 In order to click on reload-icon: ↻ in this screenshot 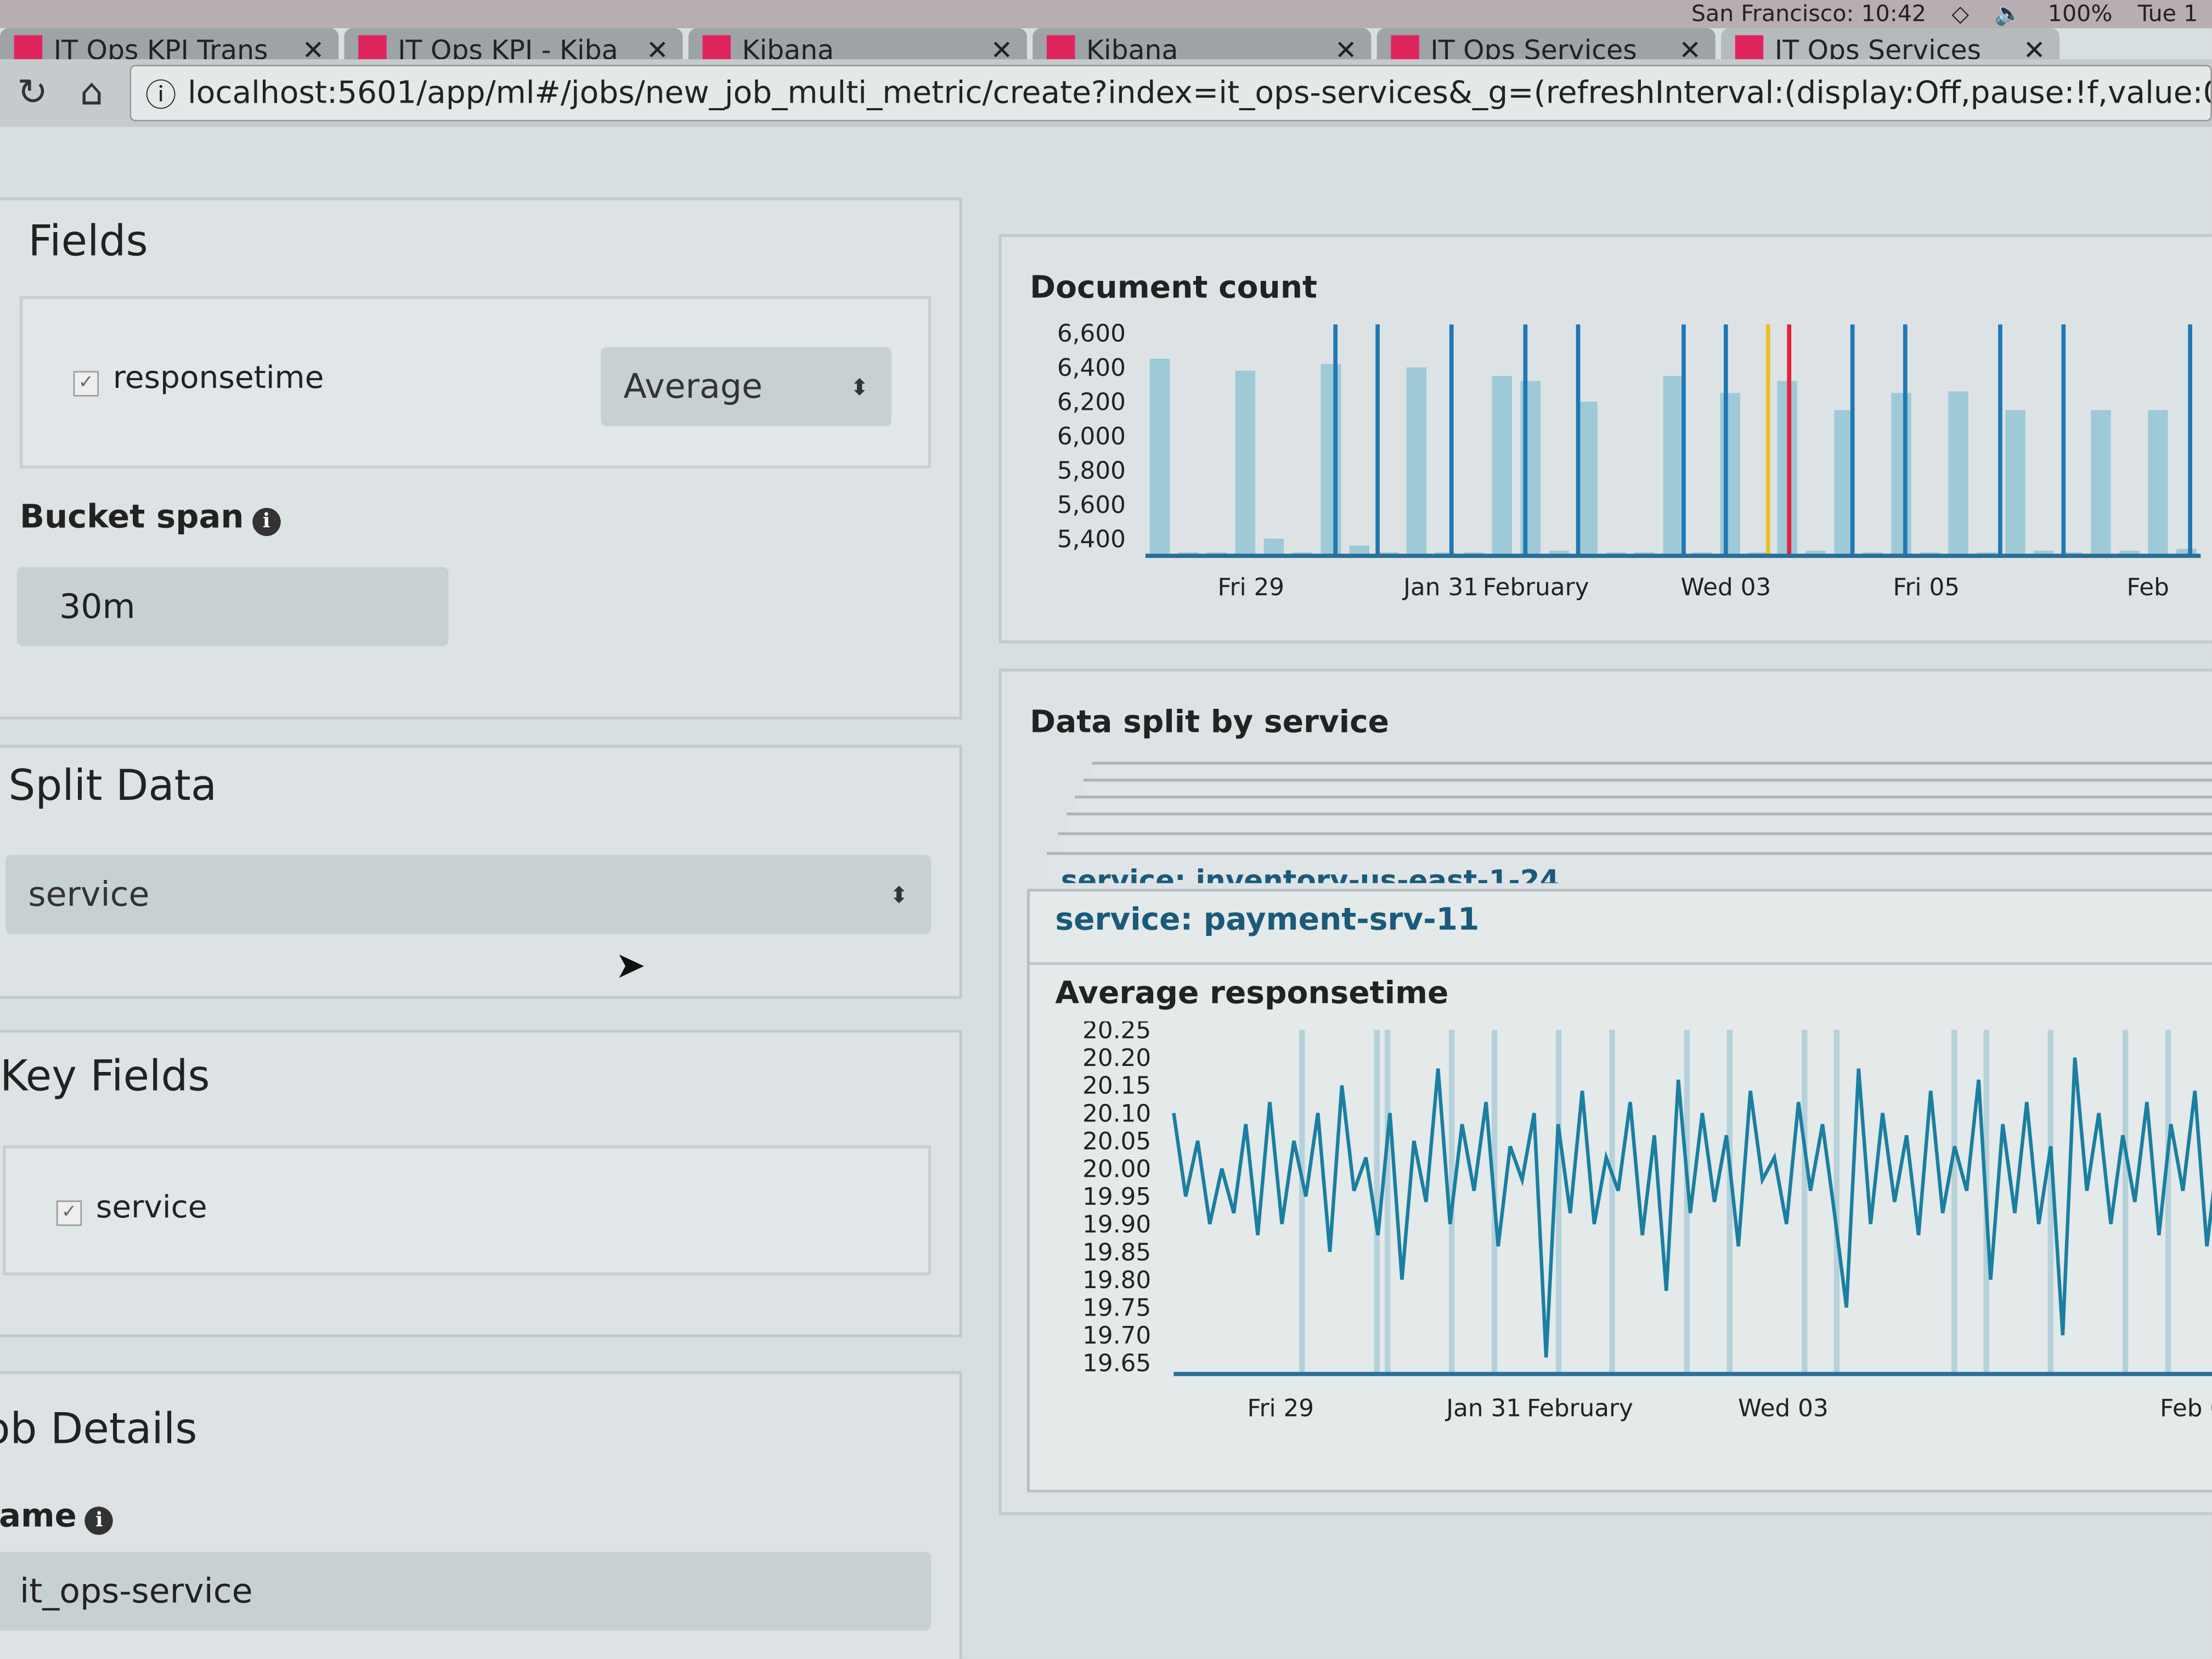, I will do `click(32, 93)`.